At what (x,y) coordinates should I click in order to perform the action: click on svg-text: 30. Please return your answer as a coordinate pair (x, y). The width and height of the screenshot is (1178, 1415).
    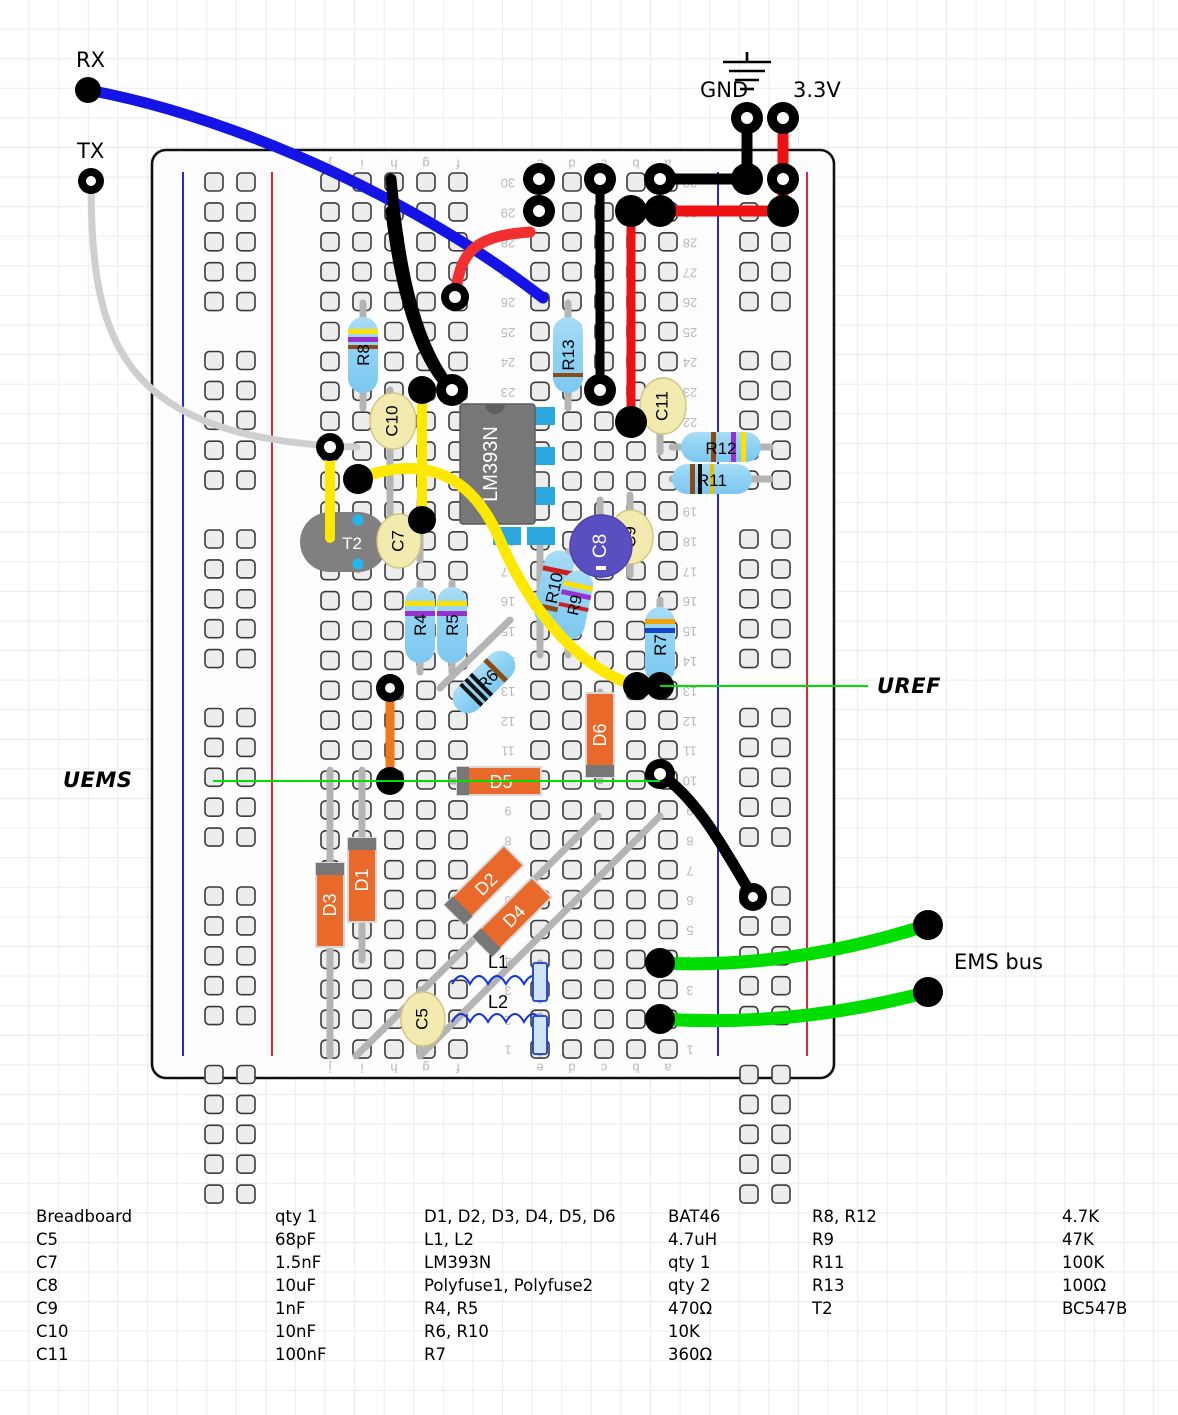
    Looking at the image, I should click on (508, 183).